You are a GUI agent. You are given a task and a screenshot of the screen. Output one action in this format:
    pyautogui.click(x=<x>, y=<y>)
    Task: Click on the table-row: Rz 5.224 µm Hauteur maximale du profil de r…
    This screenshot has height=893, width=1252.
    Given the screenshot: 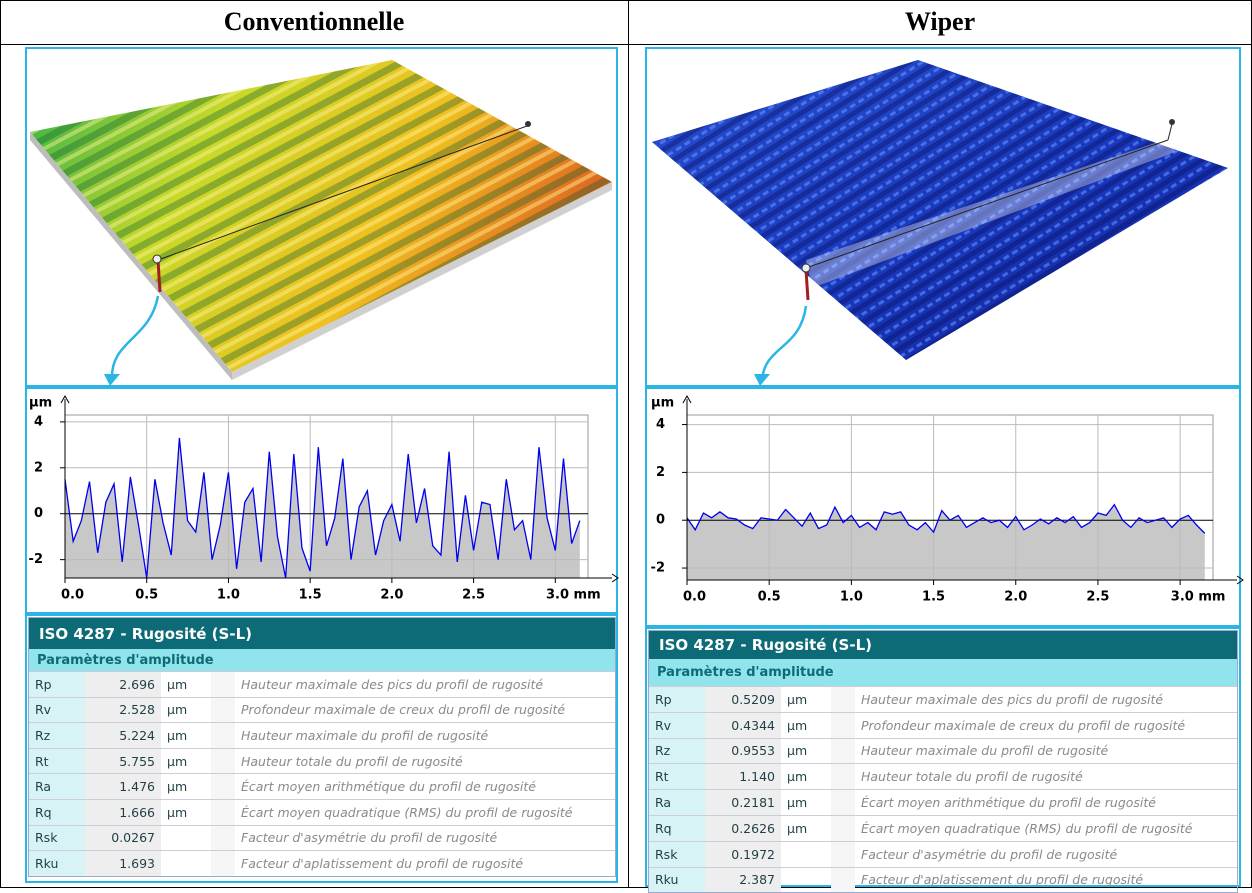 What is the action you would take?
    pyautogui.click(x=322, y=735)
    